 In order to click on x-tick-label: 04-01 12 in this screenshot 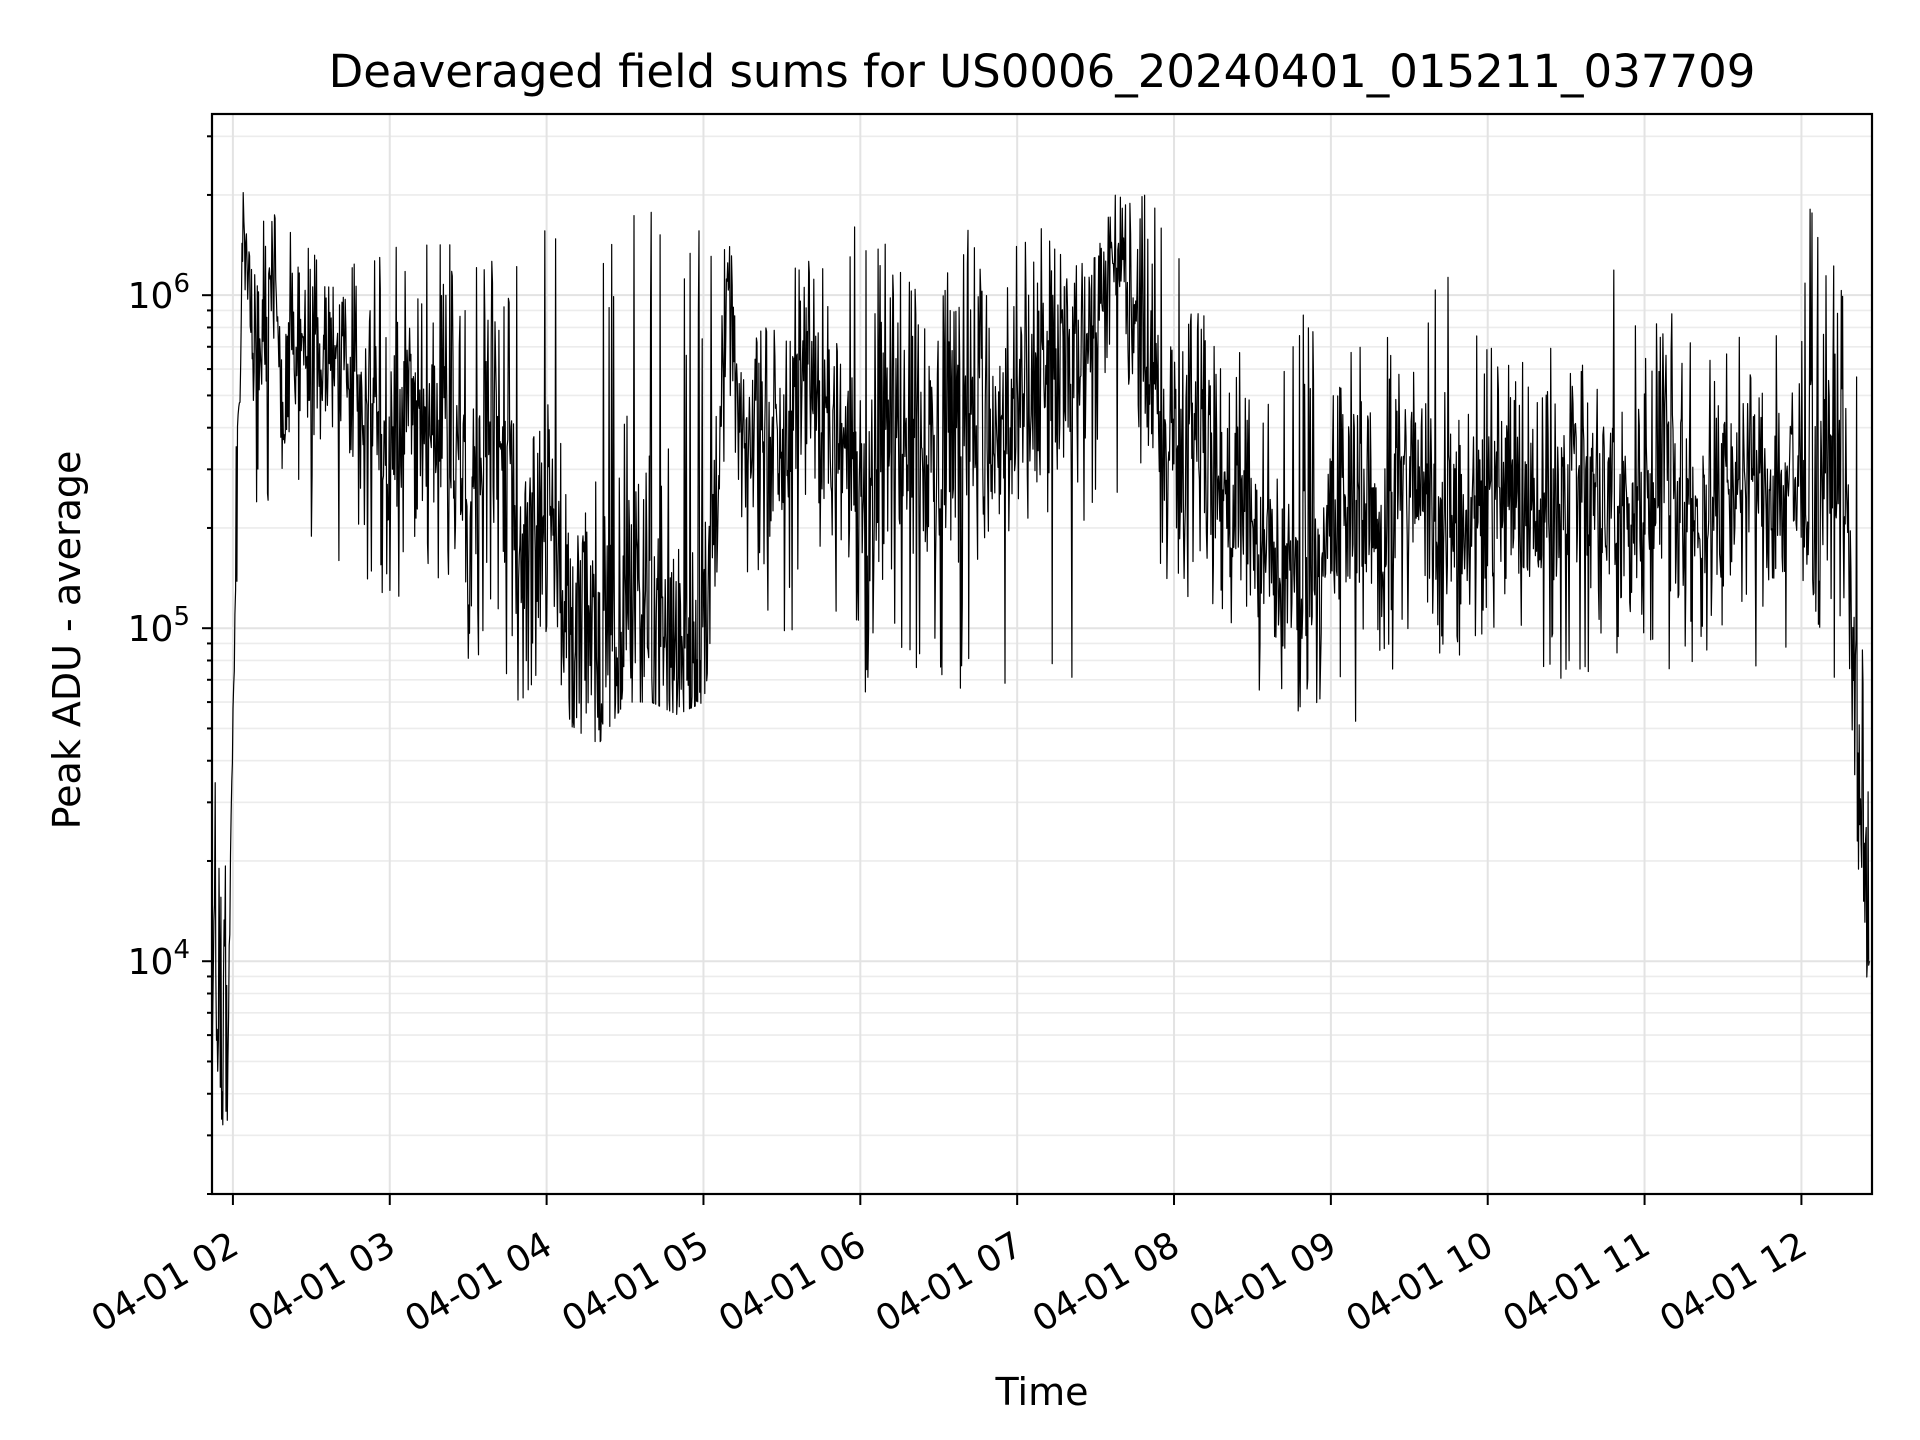, I will do `click(1733, 1282)`.